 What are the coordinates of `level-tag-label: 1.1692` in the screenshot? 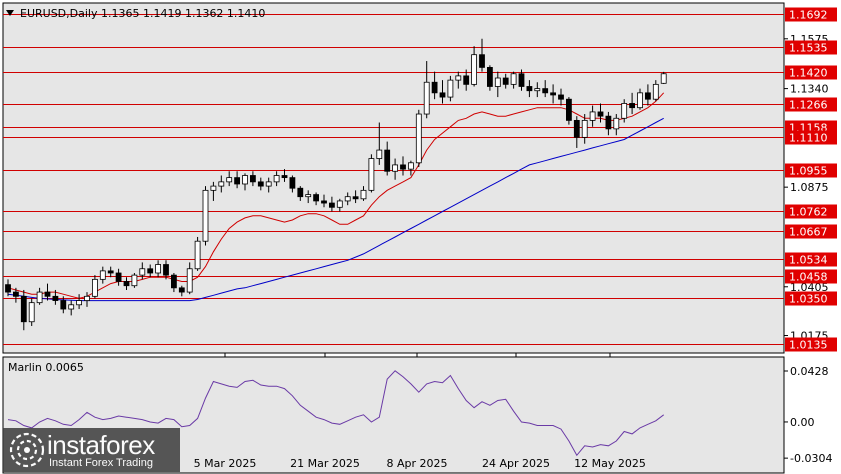 It's located at (808, 15).